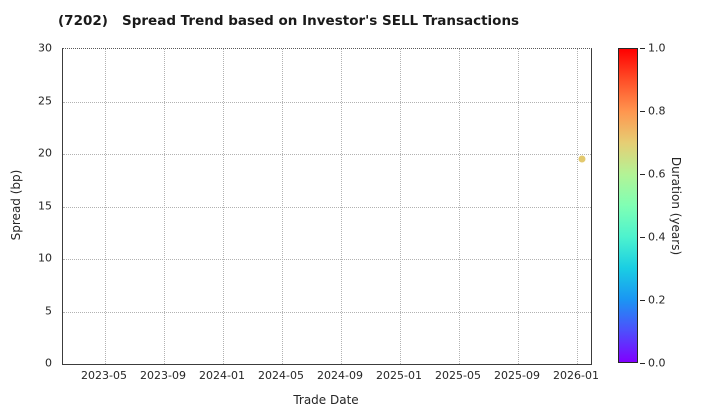 The height and width of the screenshot is (420, 720). Describe the element at coordinates (45, 205) in the screenshot. I see `y-tick-label: 15` at that location.